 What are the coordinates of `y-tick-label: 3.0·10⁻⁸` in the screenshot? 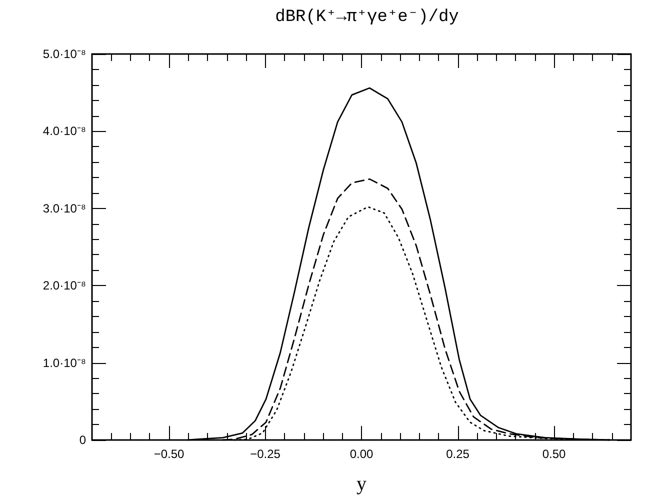 It's located at (64, 208).